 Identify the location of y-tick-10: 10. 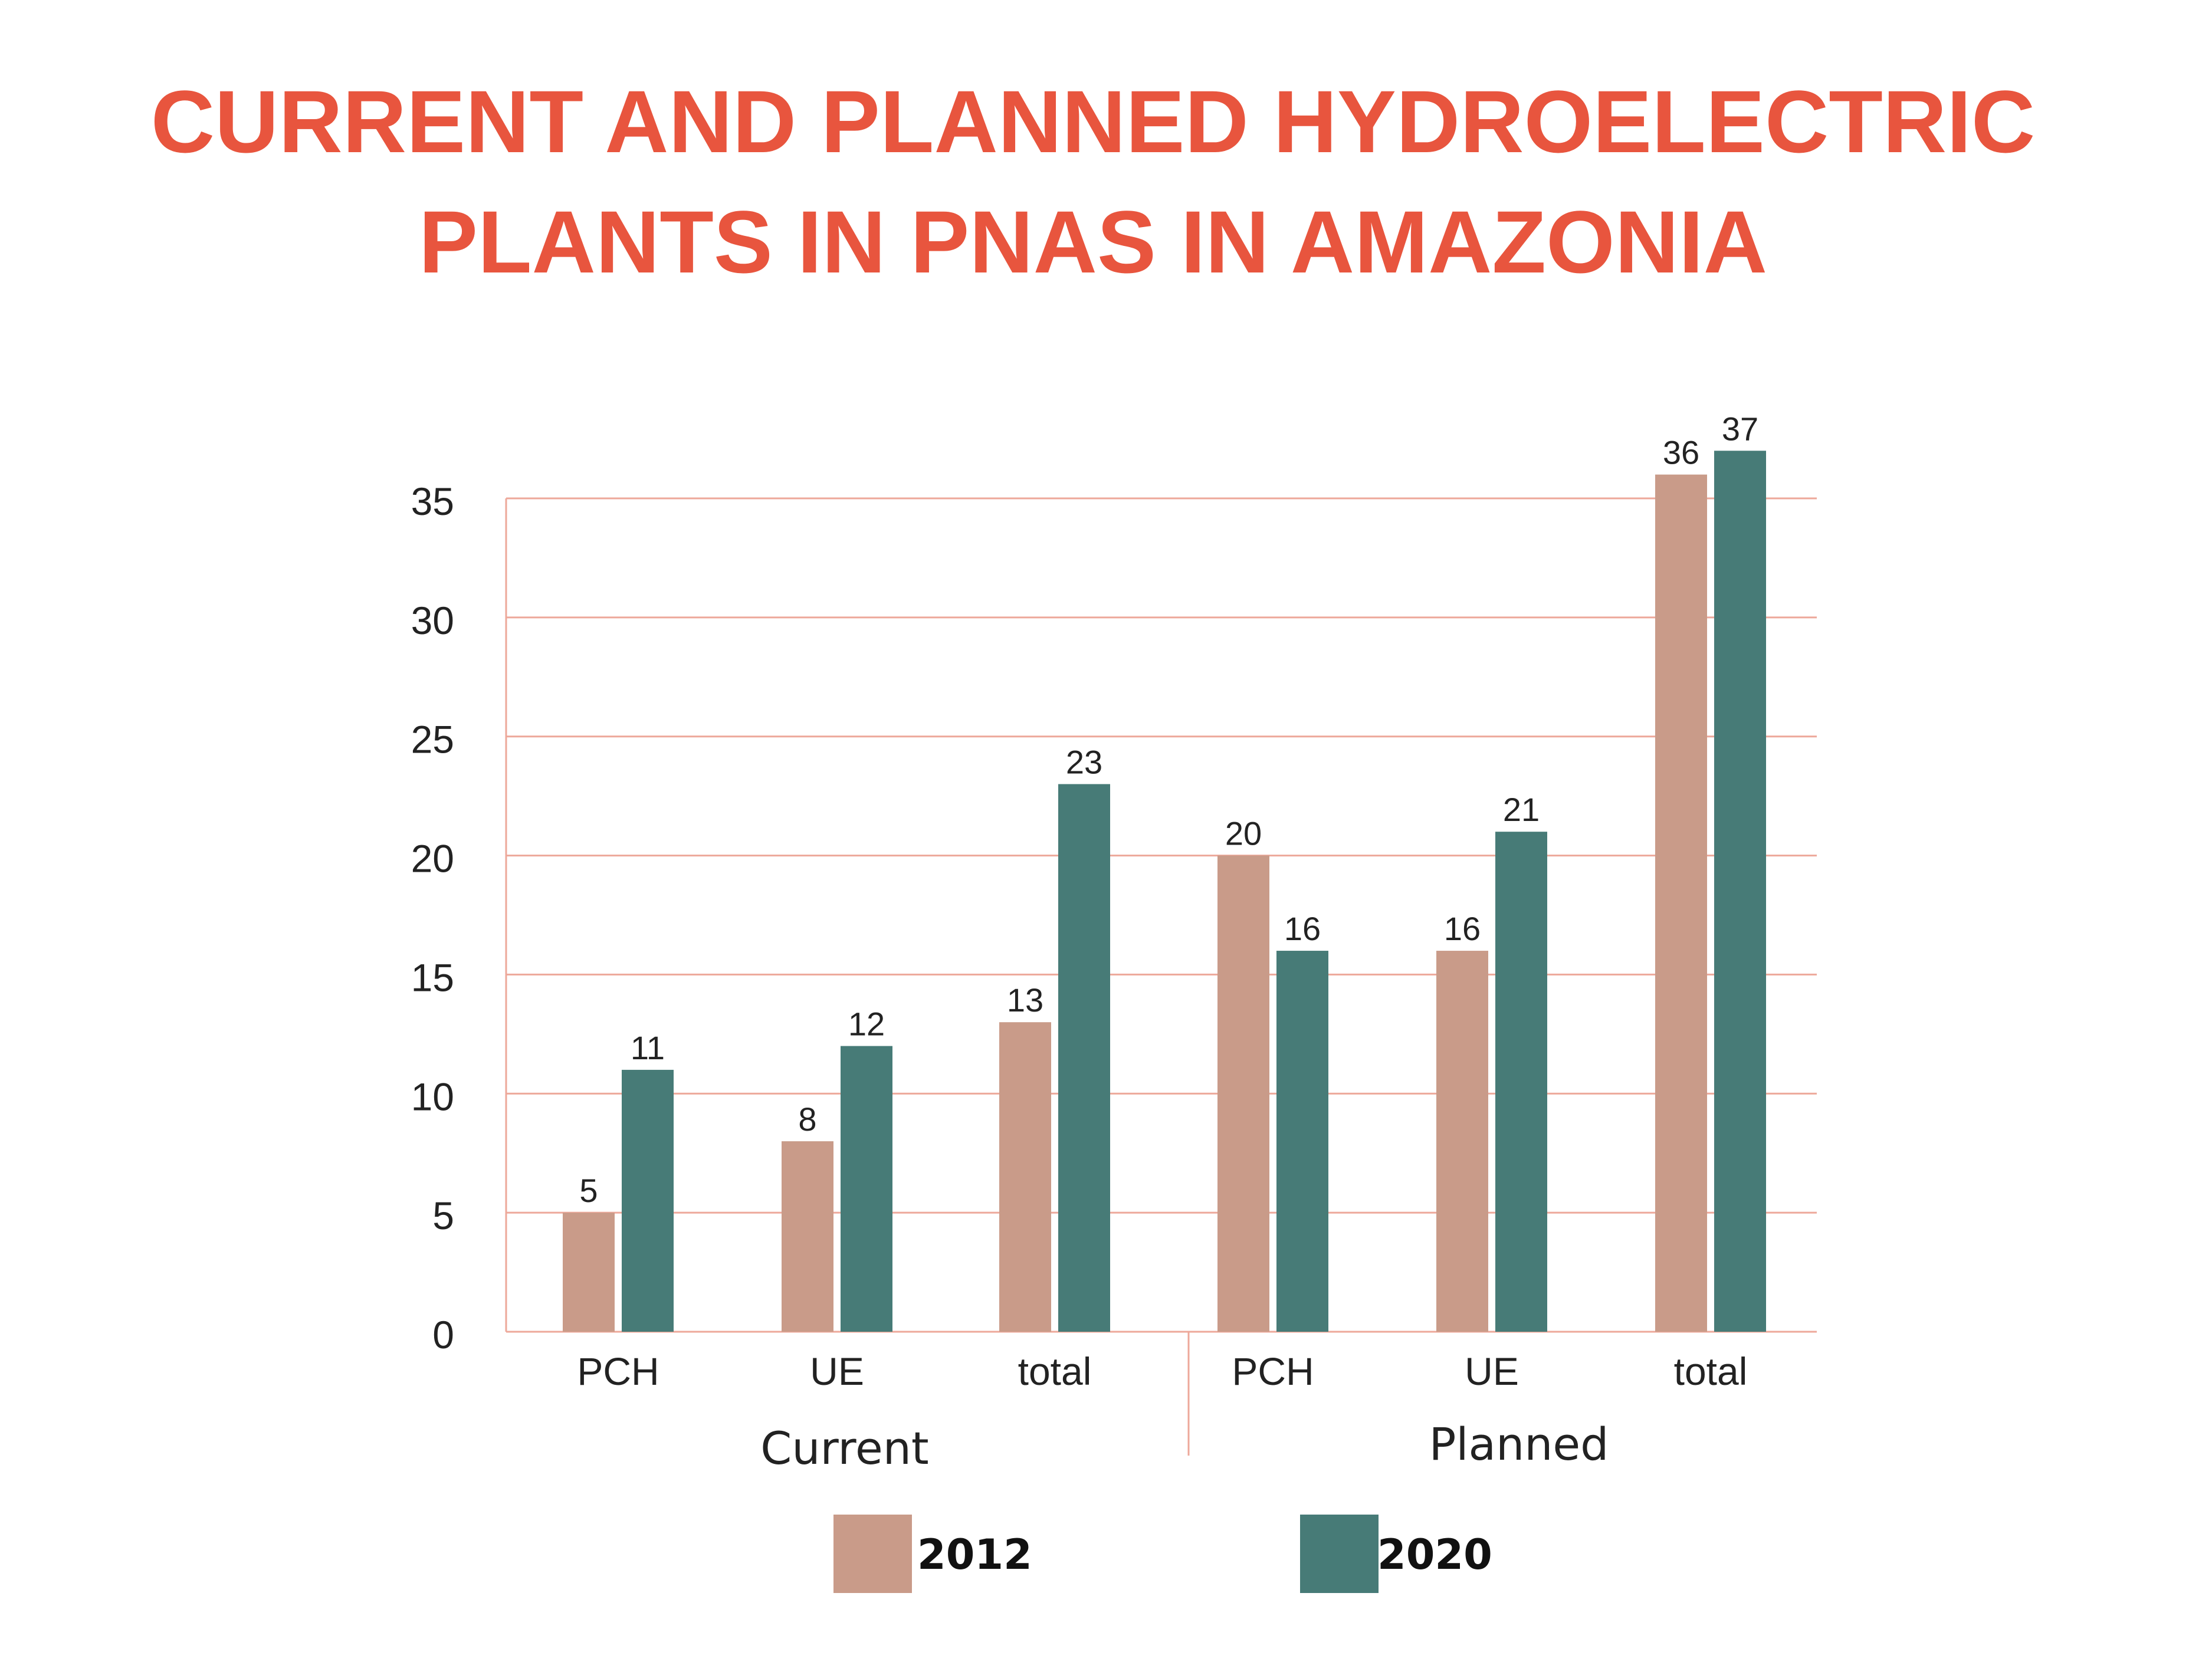
(432, 1096).